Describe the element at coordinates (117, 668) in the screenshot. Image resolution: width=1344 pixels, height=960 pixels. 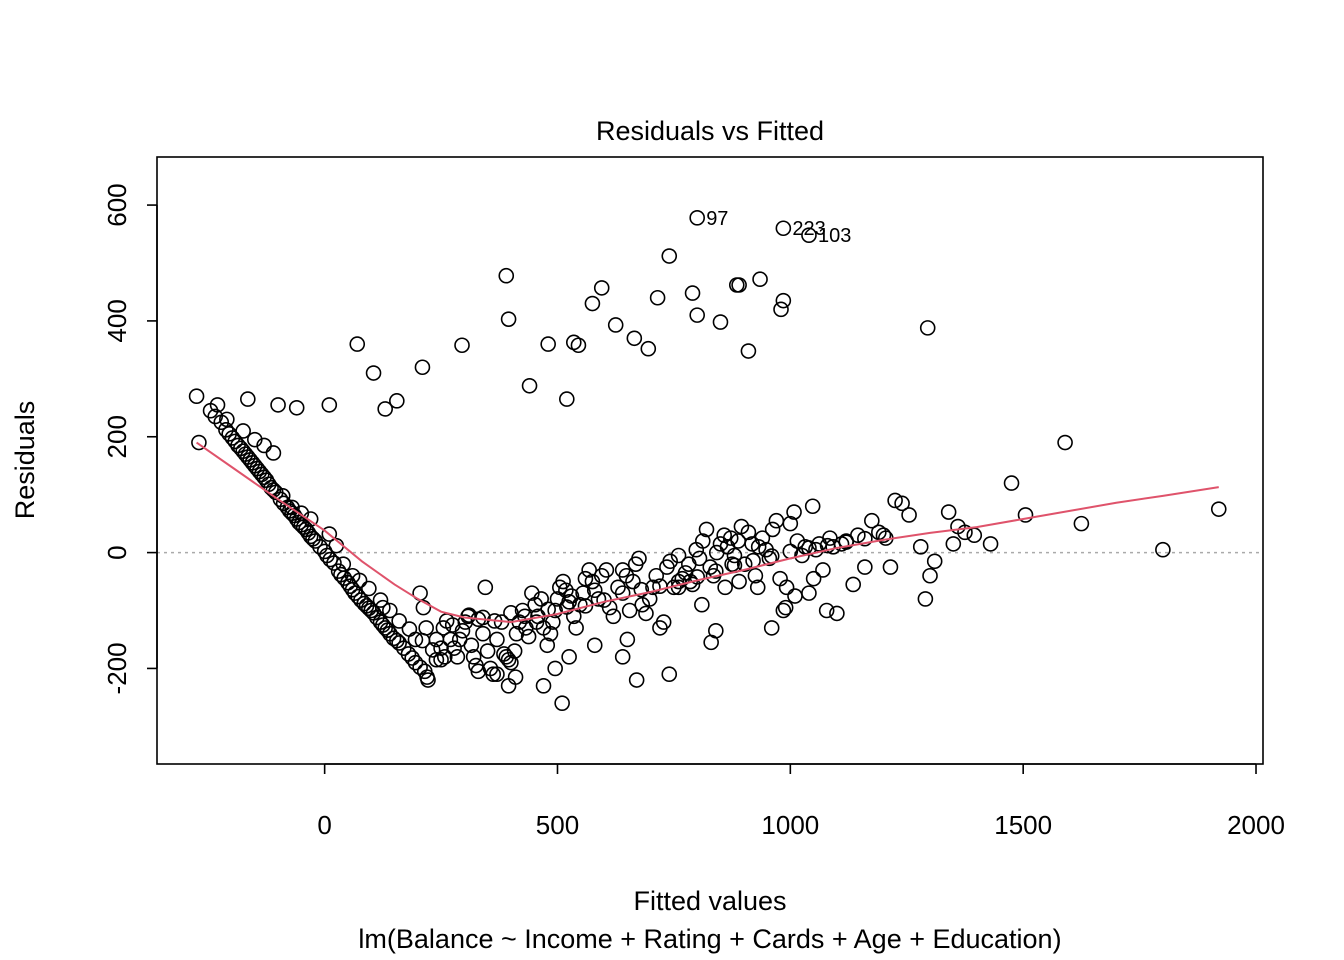
I see `y-tick-label: -200` at that location.